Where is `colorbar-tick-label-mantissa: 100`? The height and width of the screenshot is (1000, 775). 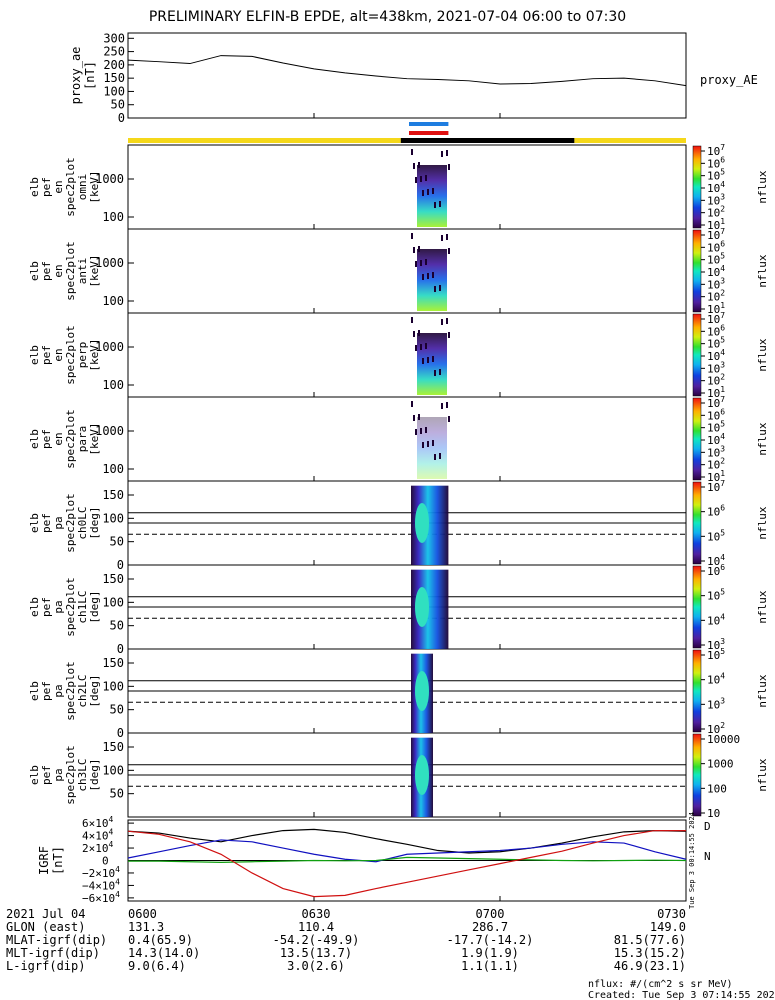 colorbar-tick-label-mantissa: 100 is located at coordinates (717, 788).